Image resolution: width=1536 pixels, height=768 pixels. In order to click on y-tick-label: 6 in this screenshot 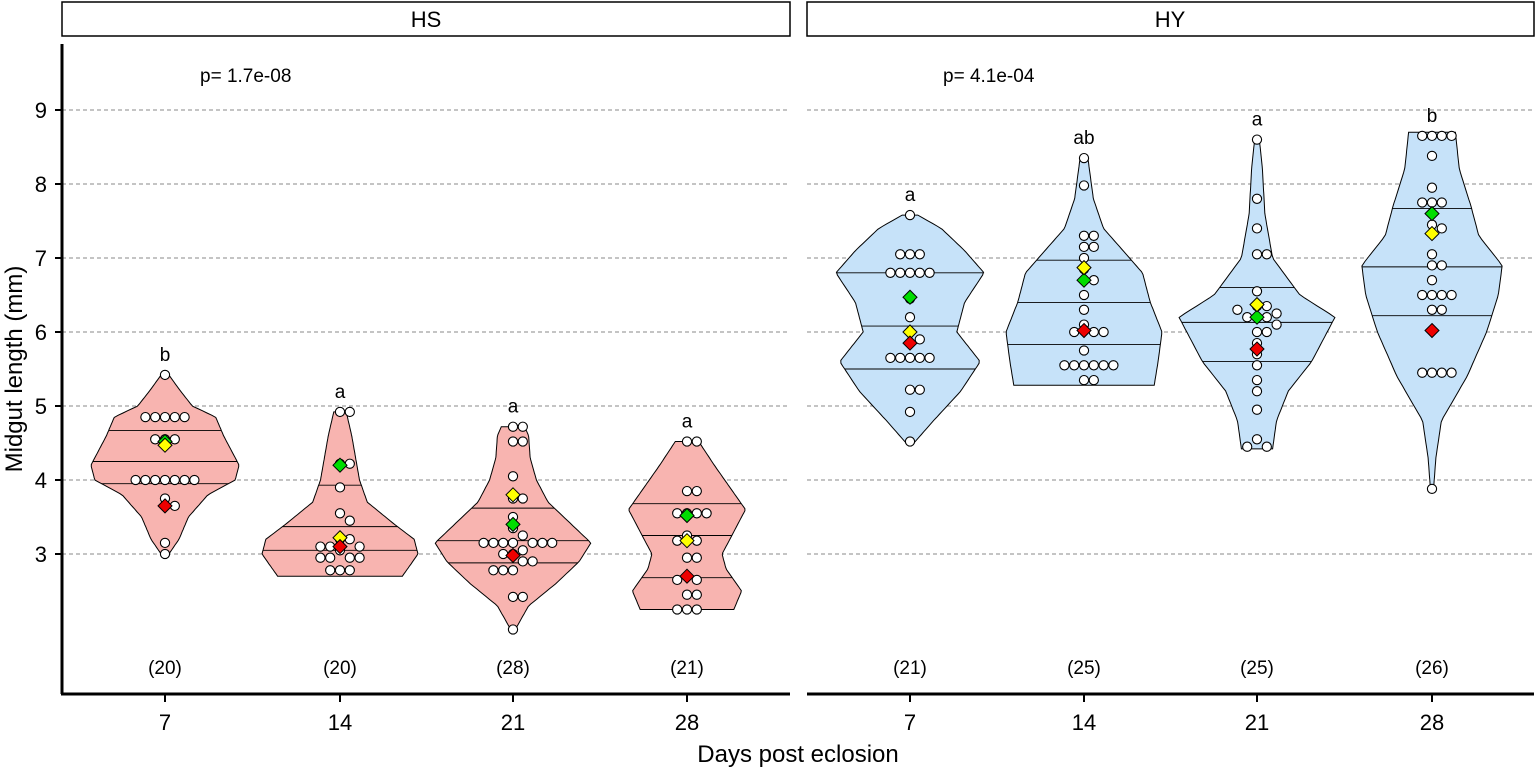, I will do `click(41, 332)`.